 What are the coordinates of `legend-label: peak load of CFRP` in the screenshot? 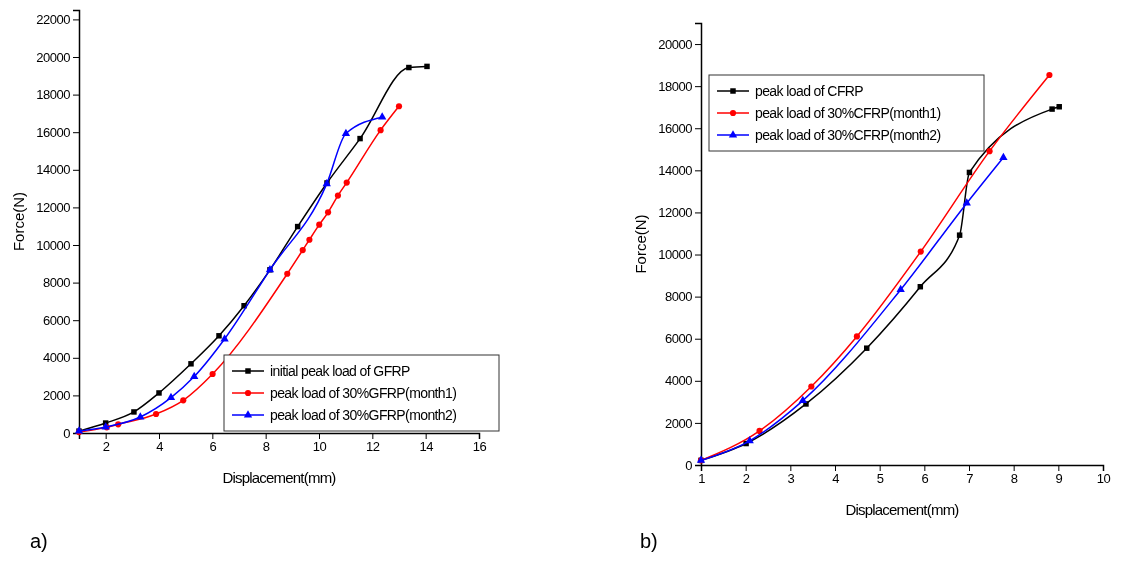 It's located at (809, 91).